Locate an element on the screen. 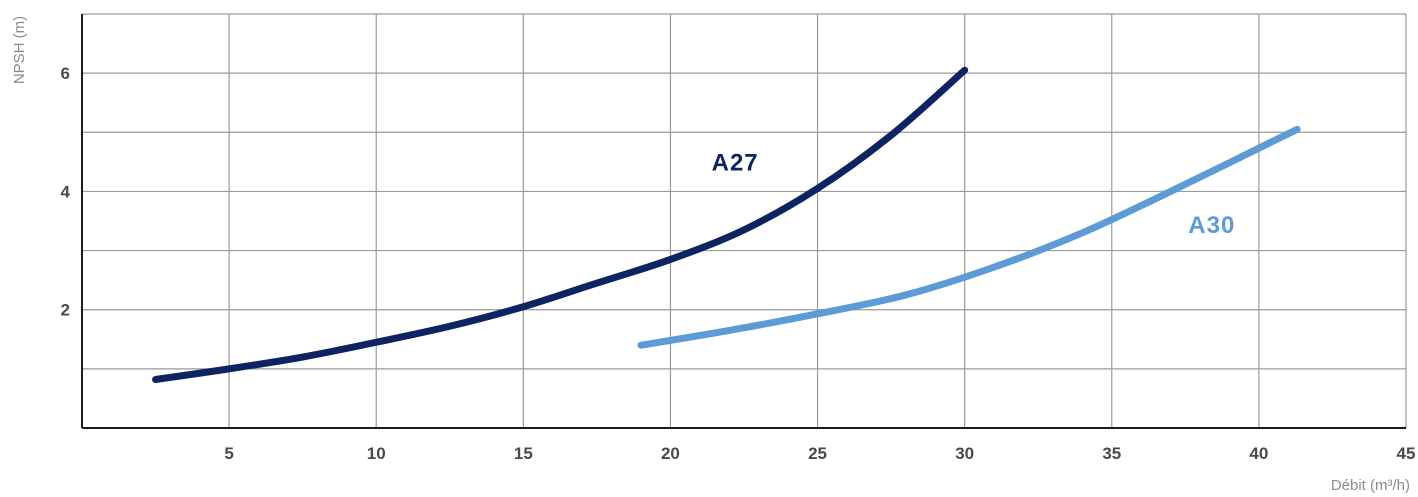 The width and height of the screenshot is (1418, 497). y-tick-label: 4 is located at coordinates (66, 191).